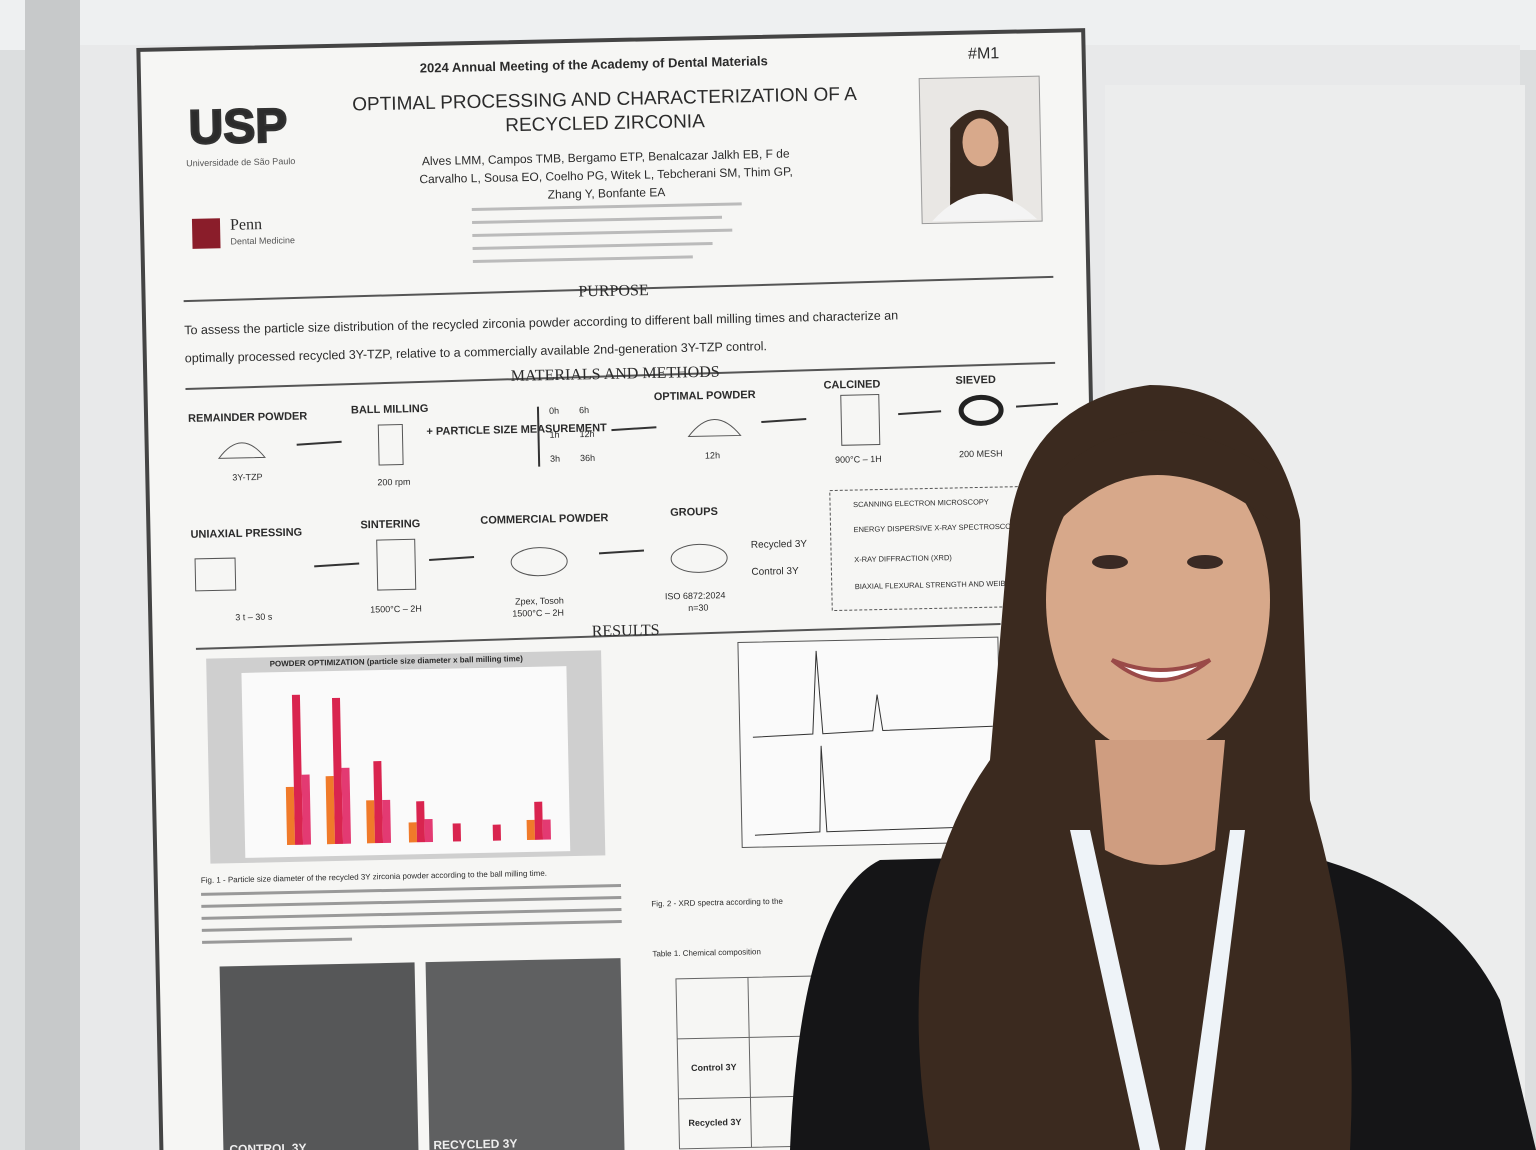  Describe the element at coordinates (706, 952) in the screenshot. I see `table-caption: Table 1. Chemical composition` at that location.